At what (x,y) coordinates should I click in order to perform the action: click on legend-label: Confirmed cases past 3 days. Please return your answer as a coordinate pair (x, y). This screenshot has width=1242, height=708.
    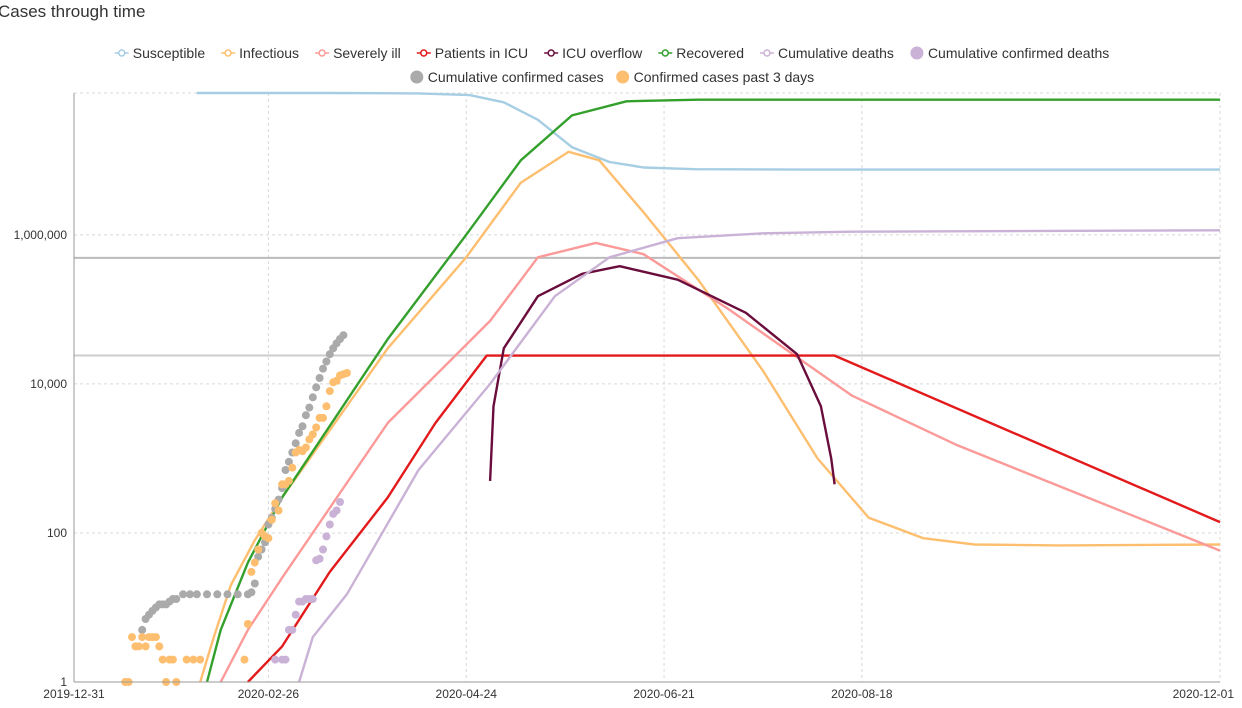
    Looking at the image, I should click on (724, 77).